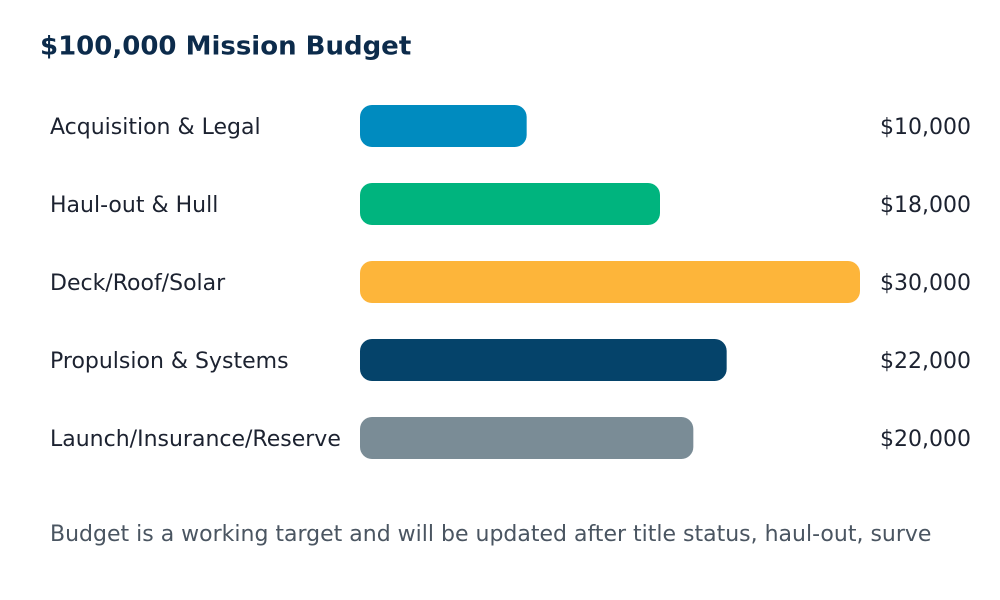  What do you see at coordinates (134, 205) in the screenshot?
I see `category-label: Haul-out & Hull` at bounding box center [134, 205].